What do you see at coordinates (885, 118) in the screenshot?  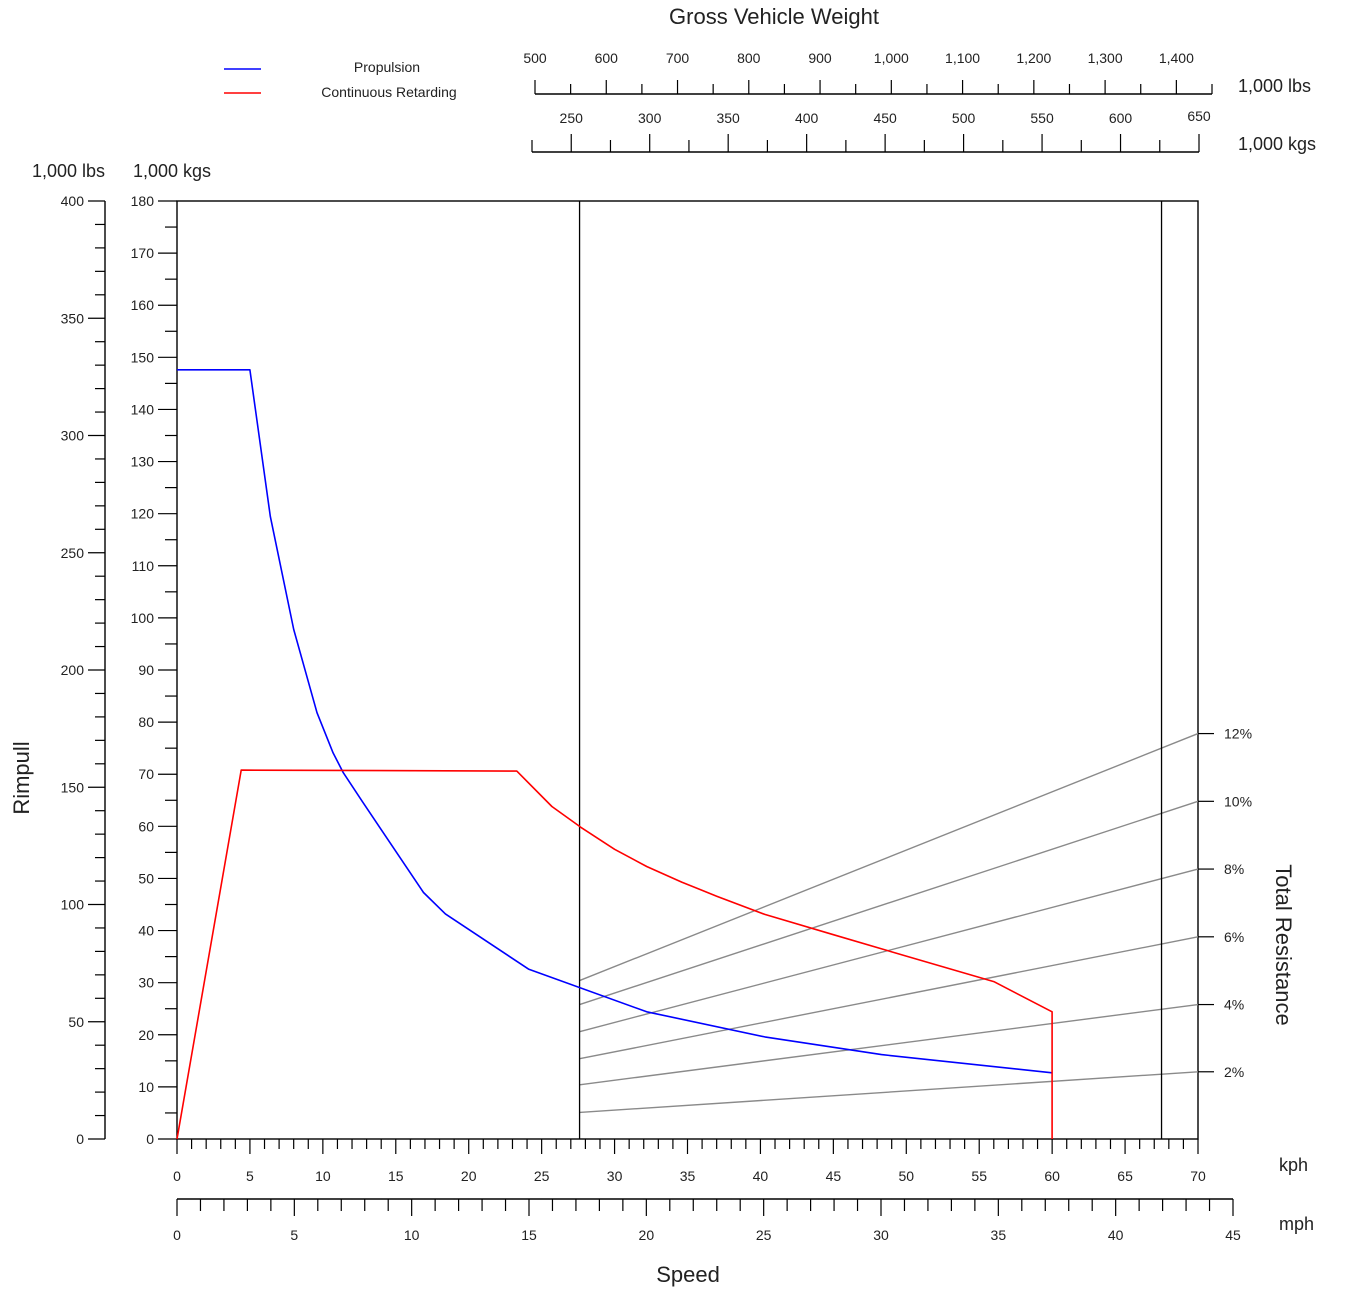 I see `gvw-kgs-tick-label: 450` at bounding box center [885, 118].